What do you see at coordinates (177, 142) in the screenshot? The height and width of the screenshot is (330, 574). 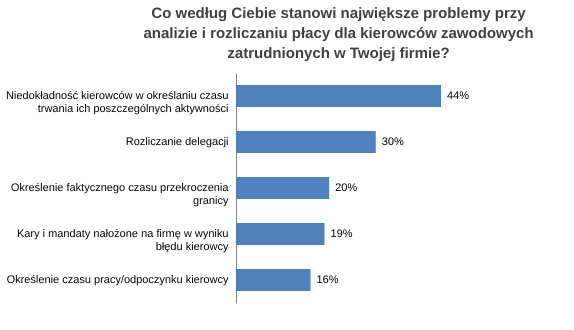 I see `y-tick-label: Rozliczanie delegacji` at bounding box center [177, 142].